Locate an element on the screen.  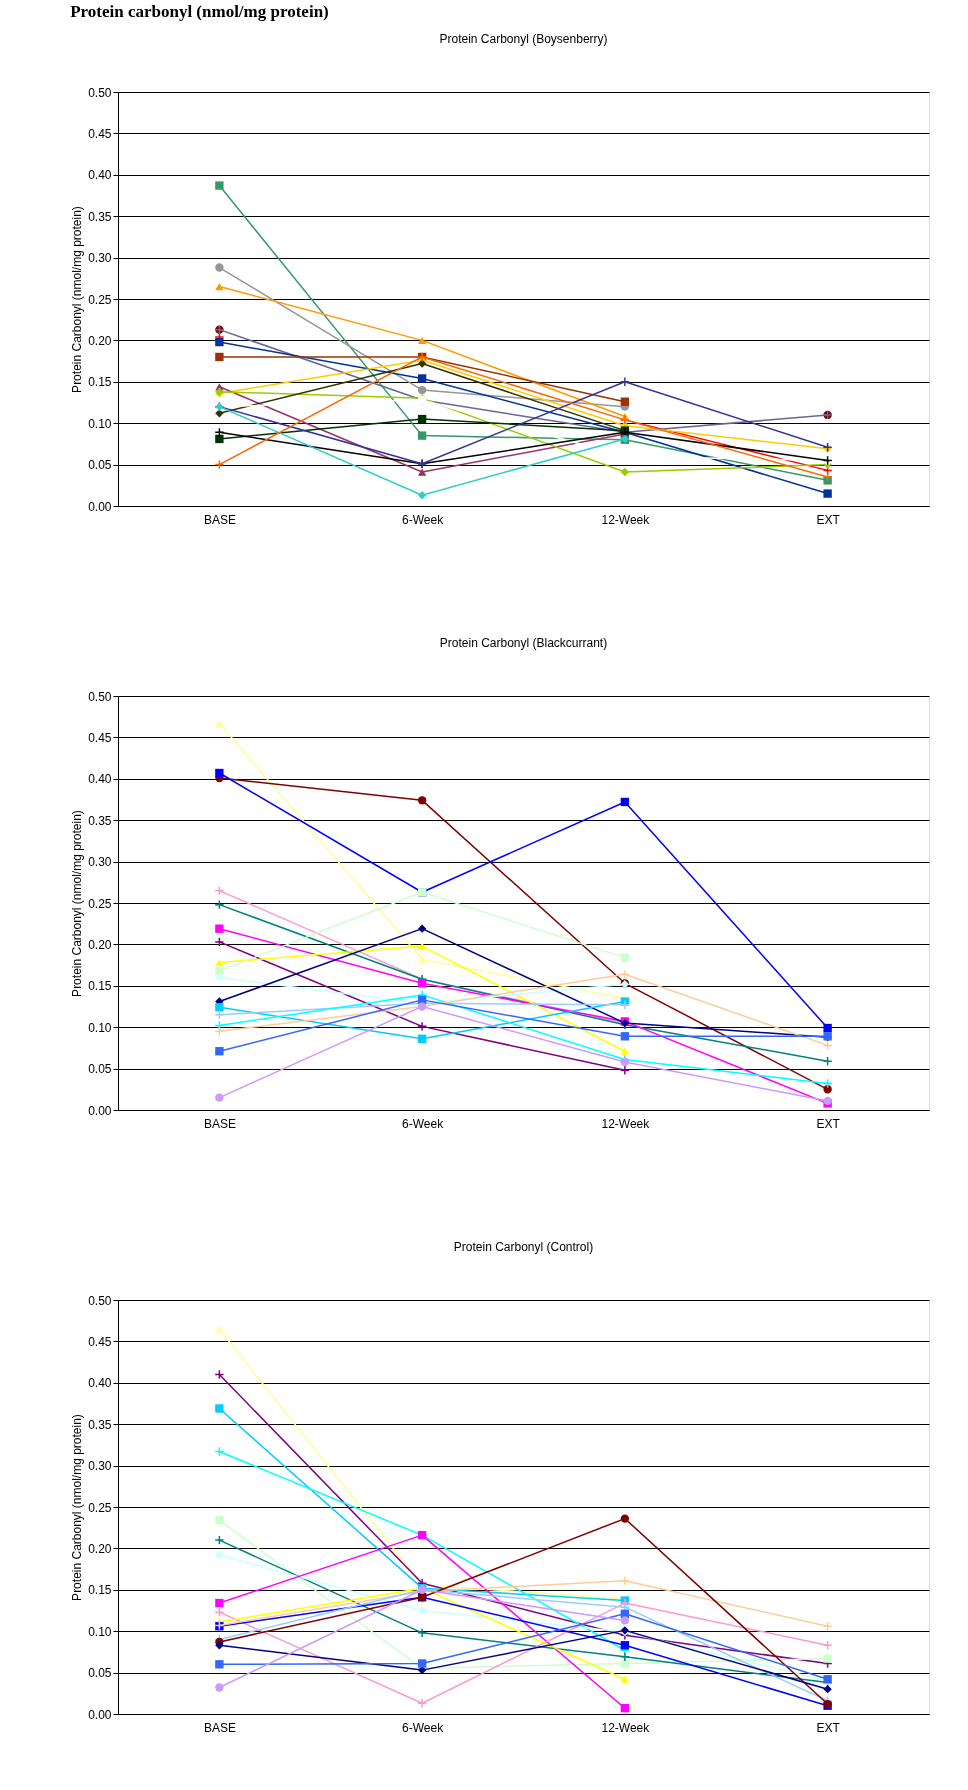
chart-title: Protein Carbonyl (Boysenberry) is located at coordinates (523, 39).